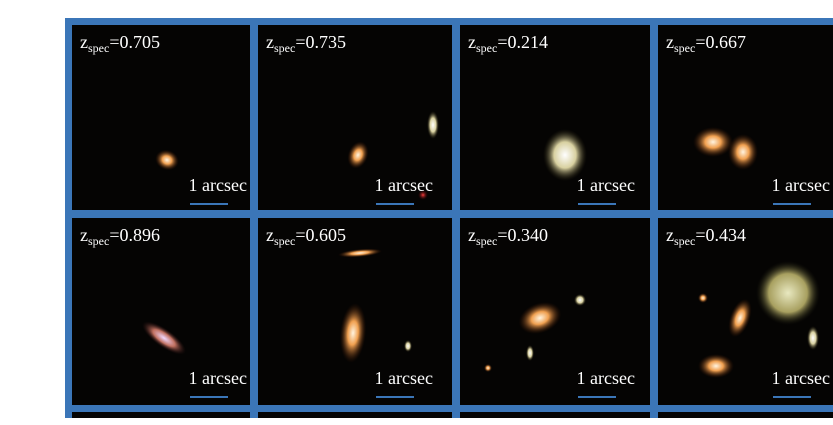 The width and height of the screenshot is (833, 425). I want to click on redshift-label: zspec=0.667, so click(706, 43).